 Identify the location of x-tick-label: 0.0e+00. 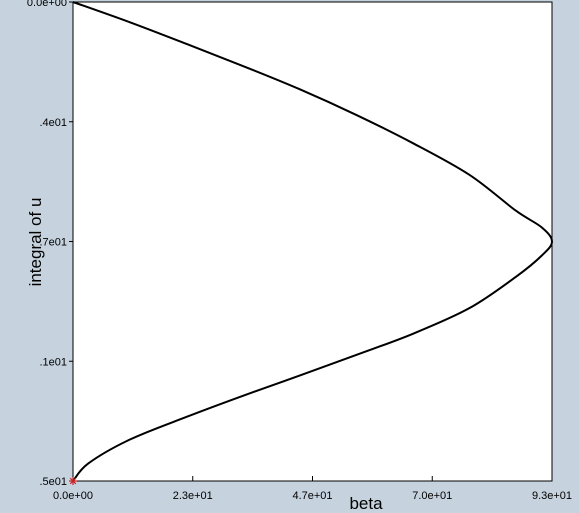
(73, 496).